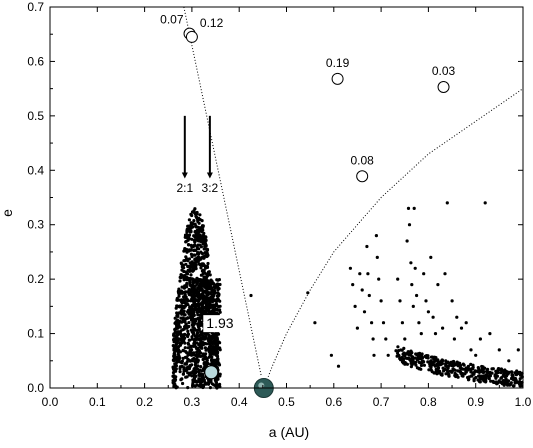  What do you see at coordinates (184, 188) in the screenshot?
I see `resonance-label: 2:1` at bounding box center [184, 188].